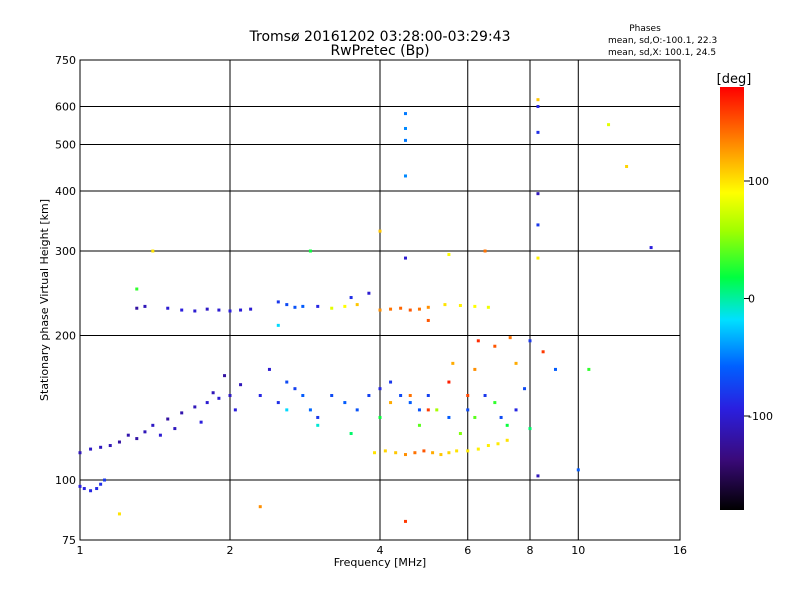 The image size is (800, 600). Describe the element at coordinates (662, 53) in the screenshot. I see `annotation-line2: mean, sd,X: 100.1, 24.5` at that location.